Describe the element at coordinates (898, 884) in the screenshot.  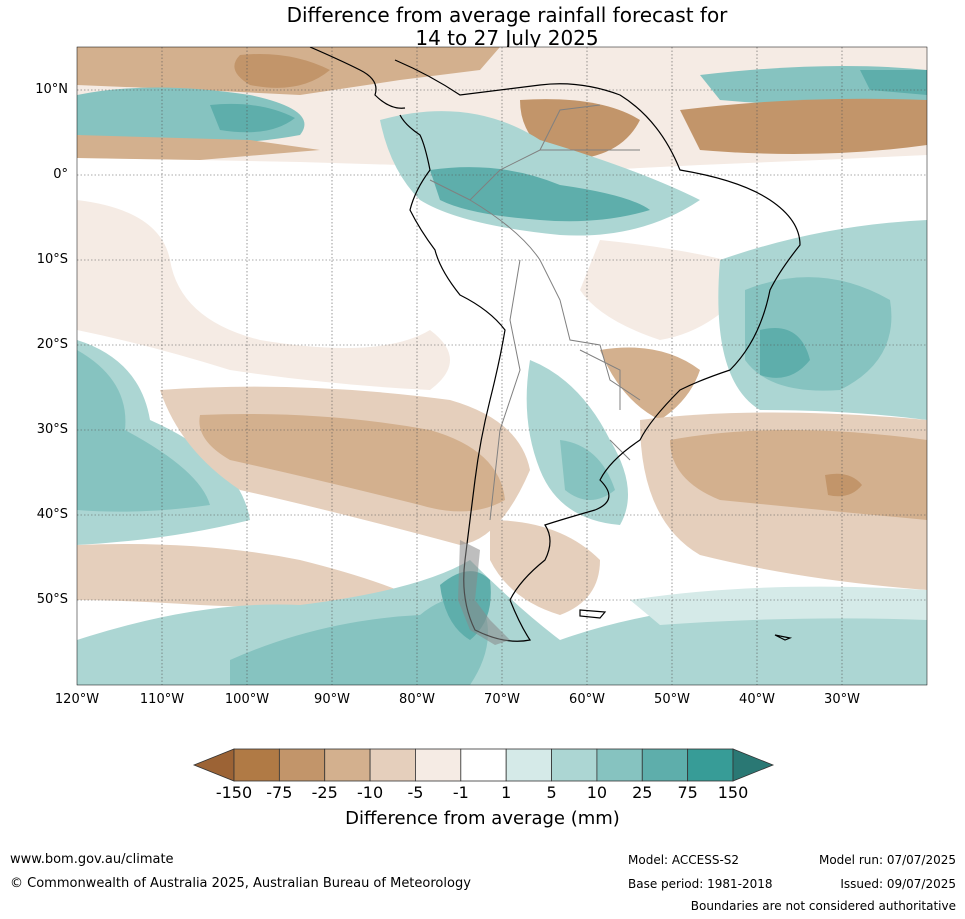
I see `issued-date: Issued: 09/07/2025` at that location.